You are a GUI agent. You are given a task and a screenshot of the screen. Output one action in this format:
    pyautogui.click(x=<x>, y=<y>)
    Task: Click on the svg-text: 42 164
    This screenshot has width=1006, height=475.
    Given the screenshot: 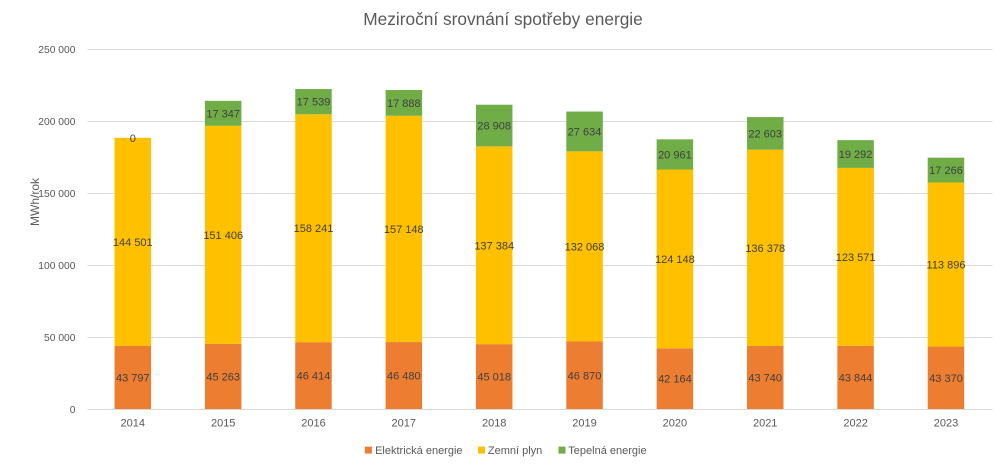 What is the action you would take?
    pyautogui.click(x=675, y=380)
    